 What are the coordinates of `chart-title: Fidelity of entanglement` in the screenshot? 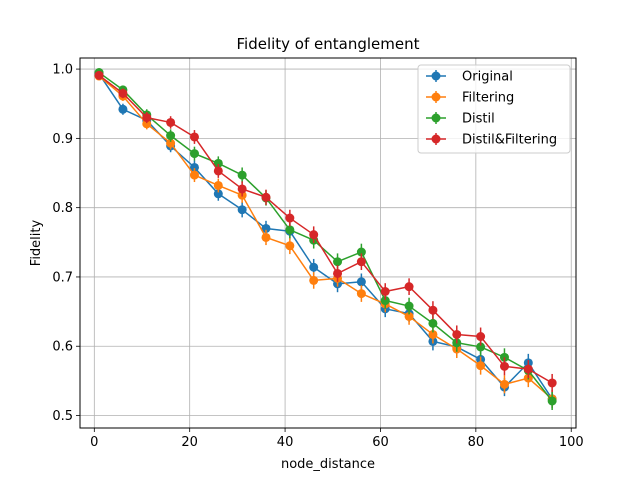 It's located at (327, 44).